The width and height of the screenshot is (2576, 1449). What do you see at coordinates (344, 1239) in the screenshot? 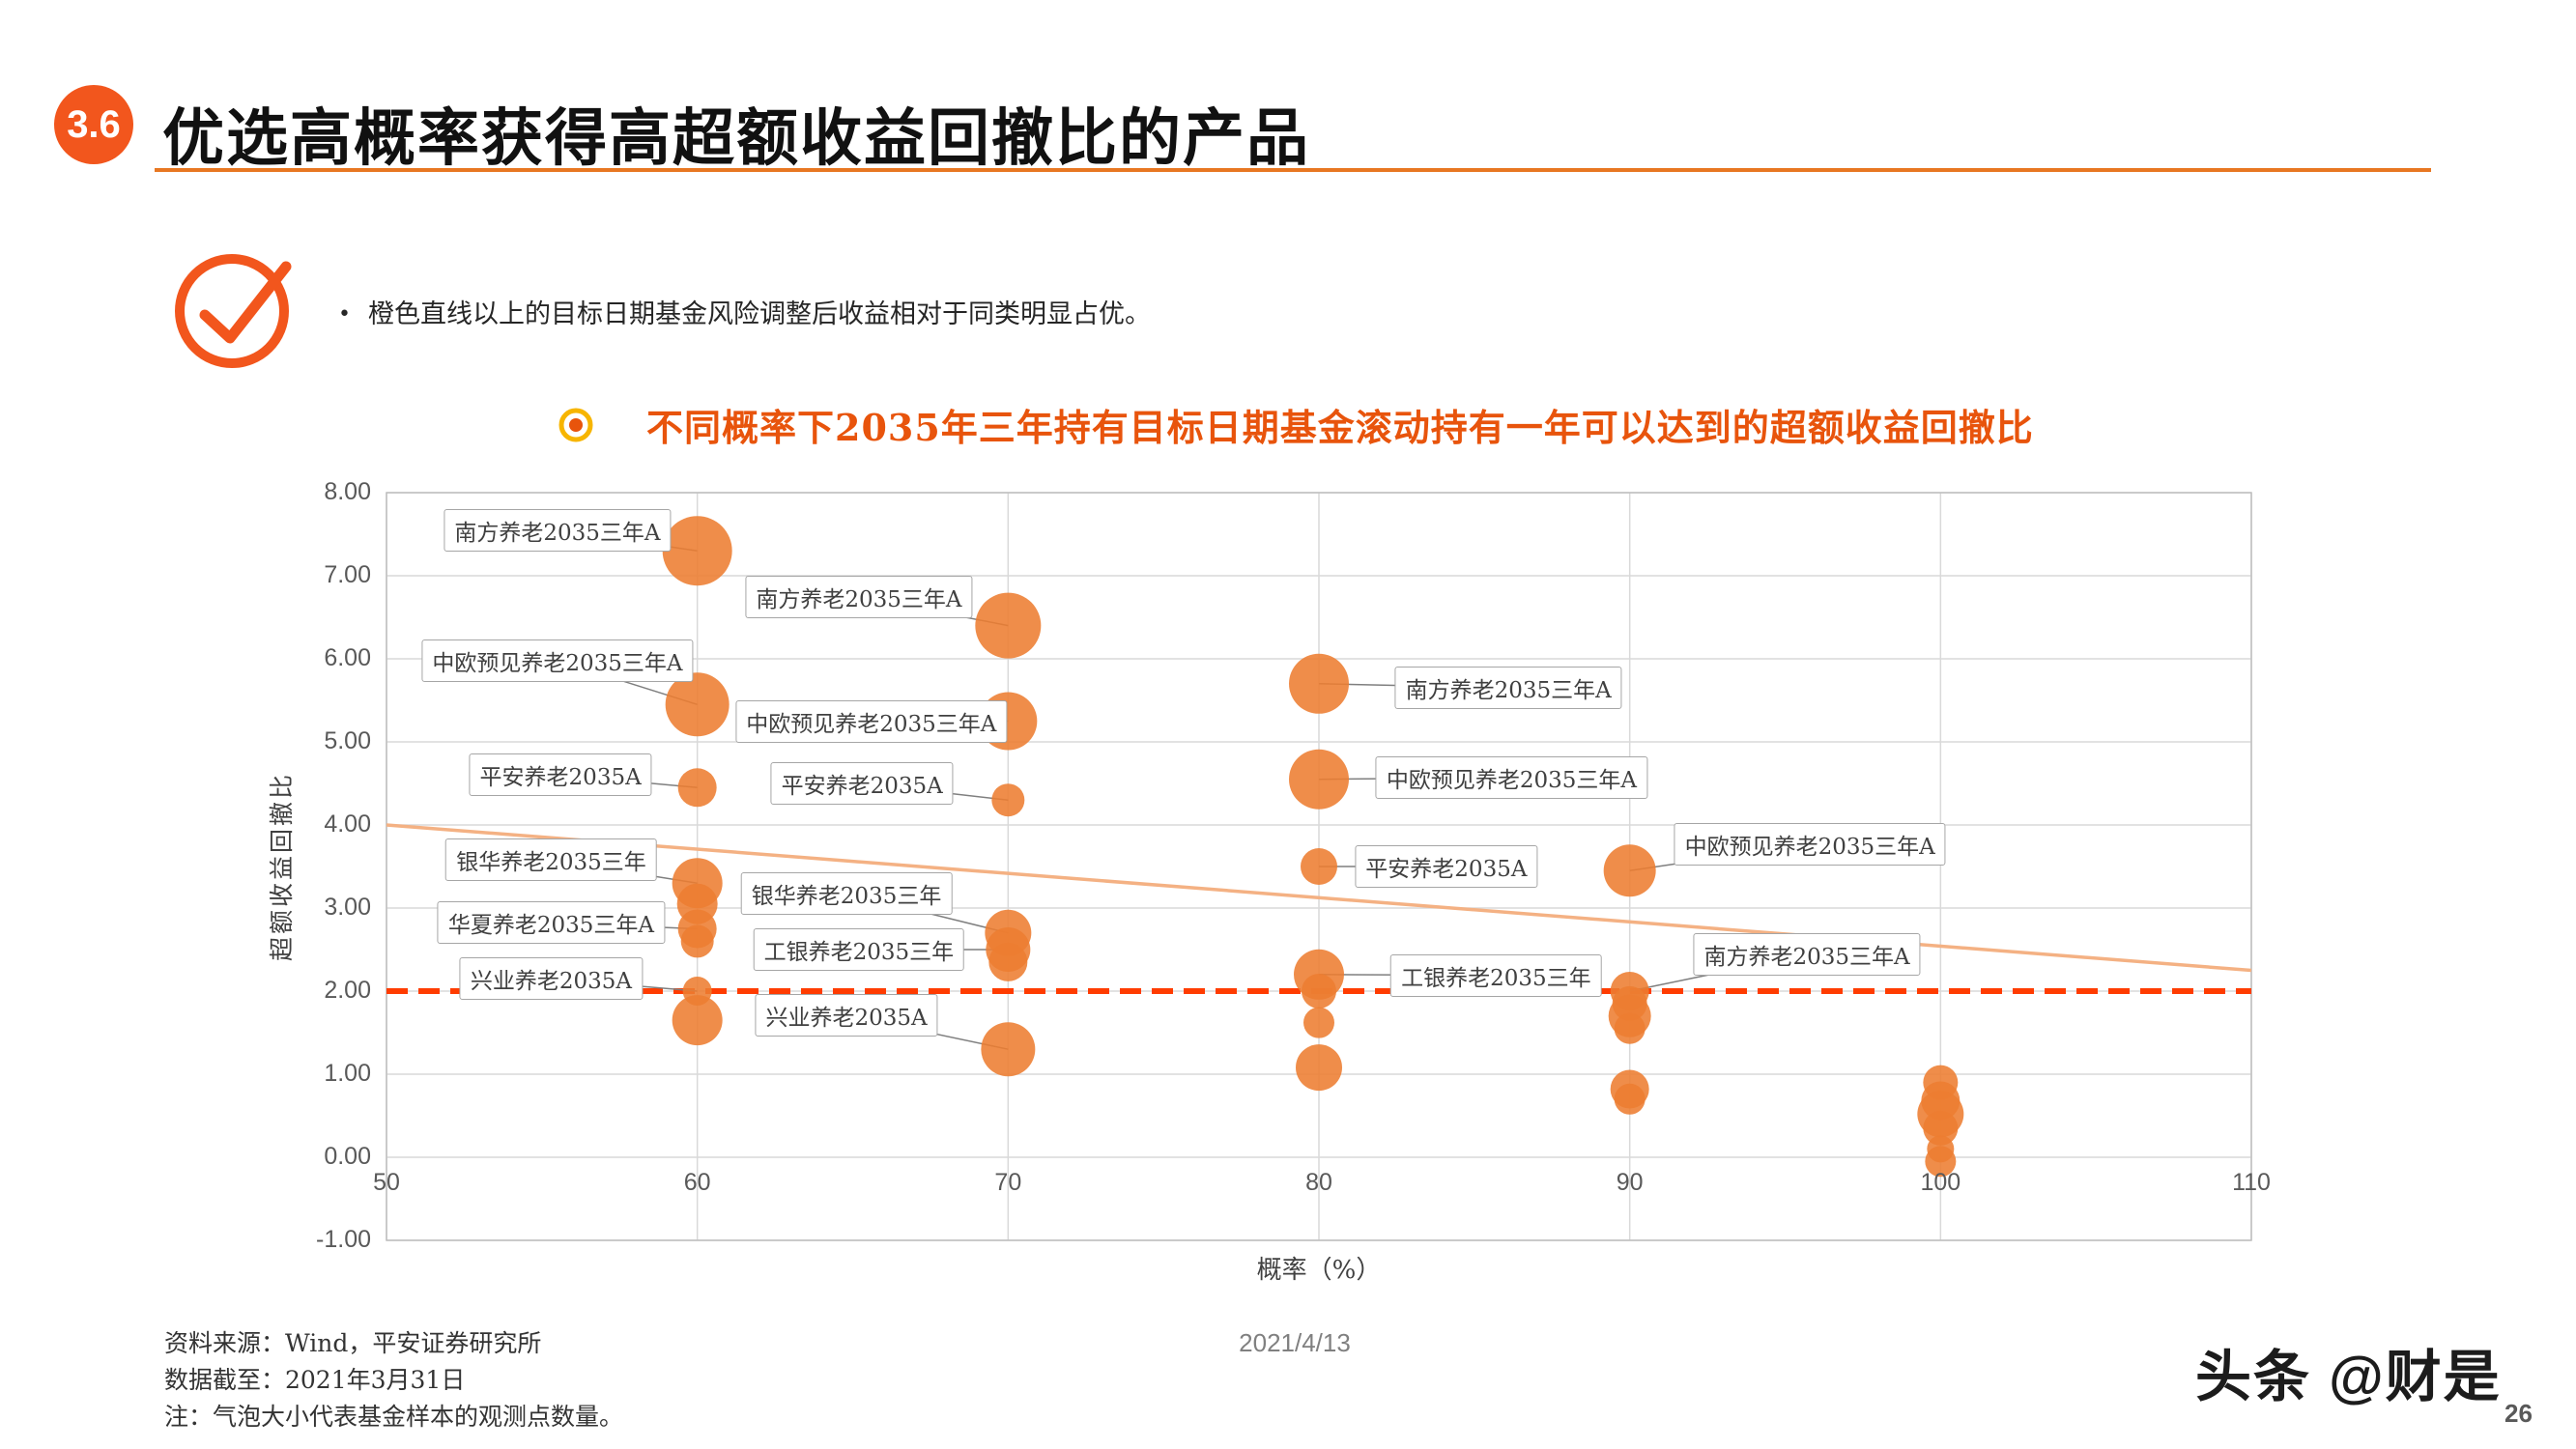
I see `y-axis-tick-label: -1.00` at bounding box center [344, 1239].